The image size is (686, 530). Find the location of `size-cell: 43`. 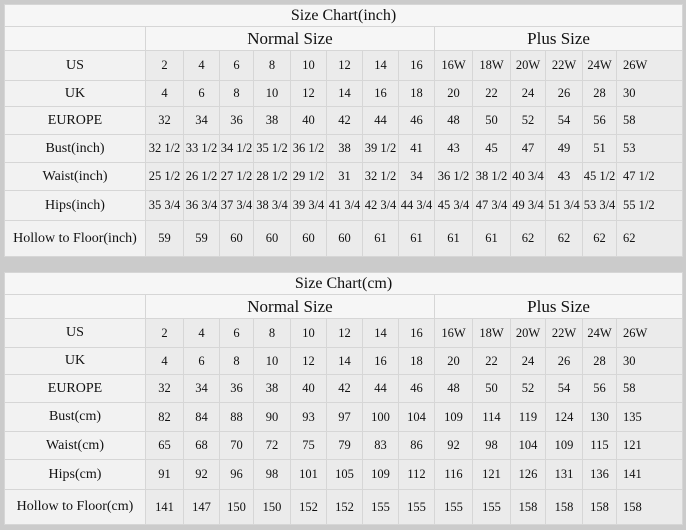

size-cell: 43 is located at coordinates (564, 176).